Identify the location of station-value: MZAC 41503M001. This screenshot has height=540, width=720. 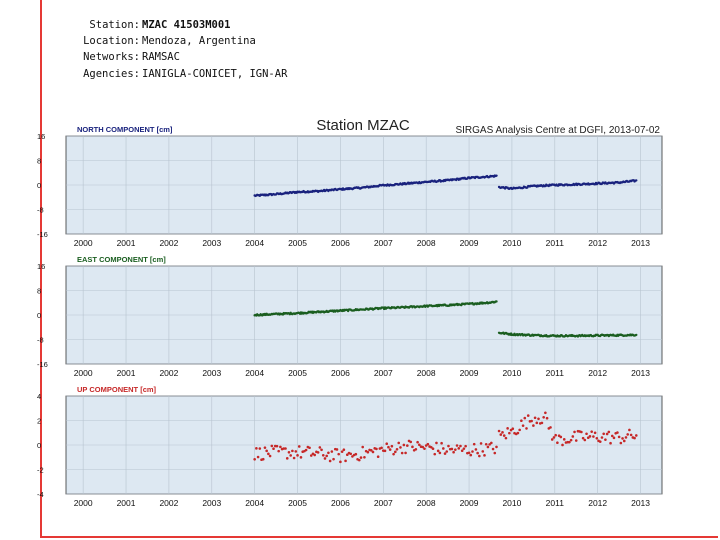
(186, 25).